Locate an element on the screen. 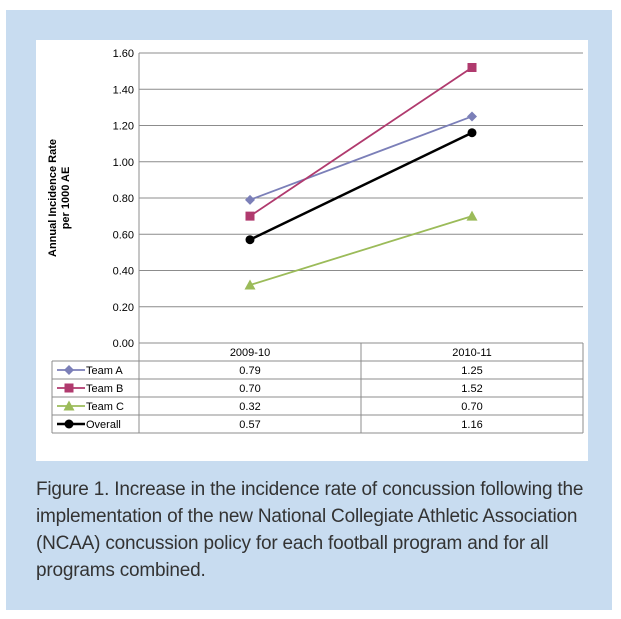 This screenshot has width=621, height=619. y-tick-label: 1.40 is located at coordinates (123, 90).